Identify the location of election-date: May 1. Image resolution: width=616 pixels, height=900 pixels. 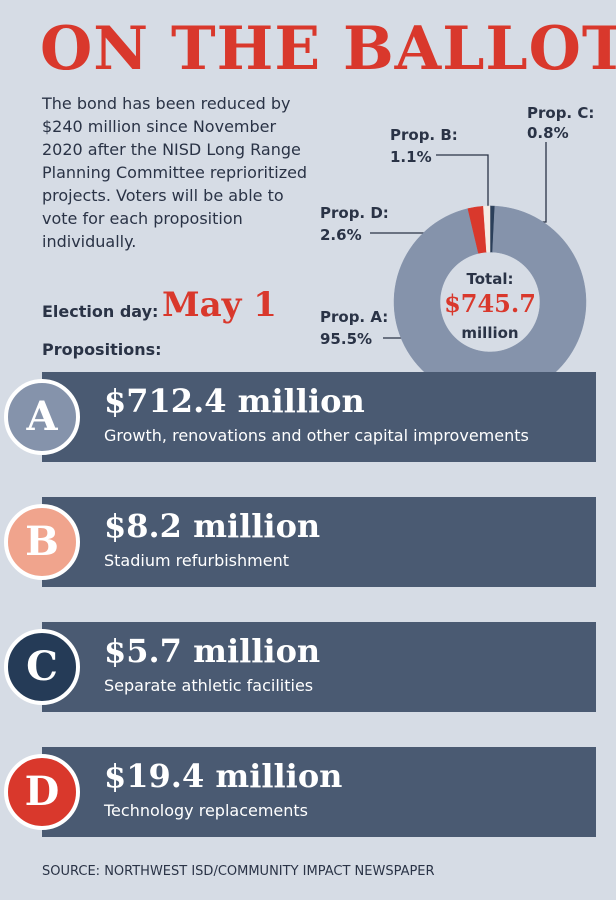
(219, 305).